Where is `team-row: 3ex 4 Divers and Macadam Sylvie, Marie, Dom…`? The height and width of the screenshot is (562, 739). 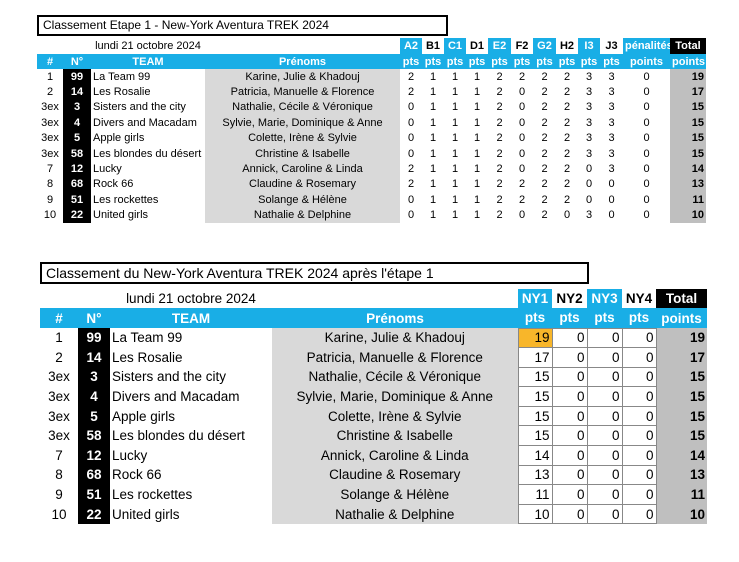
team-row: 3ex 4 Divers and Macadam Sylvie, Marie, Dom… is located at coordinates (373, 396).